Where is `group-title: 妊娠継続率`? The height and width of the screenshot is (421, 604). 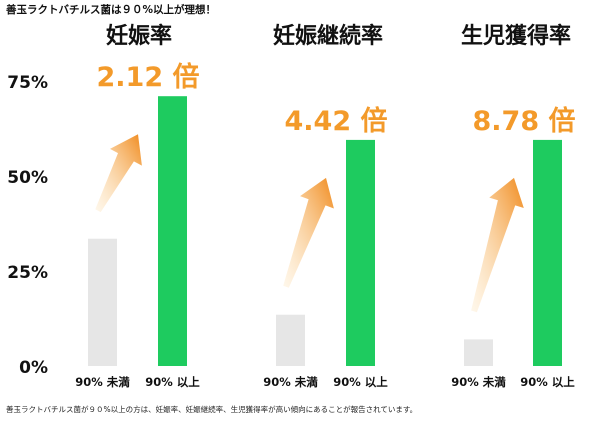
group-title: 妊娠継続率 is located at coordinates (328, 36).